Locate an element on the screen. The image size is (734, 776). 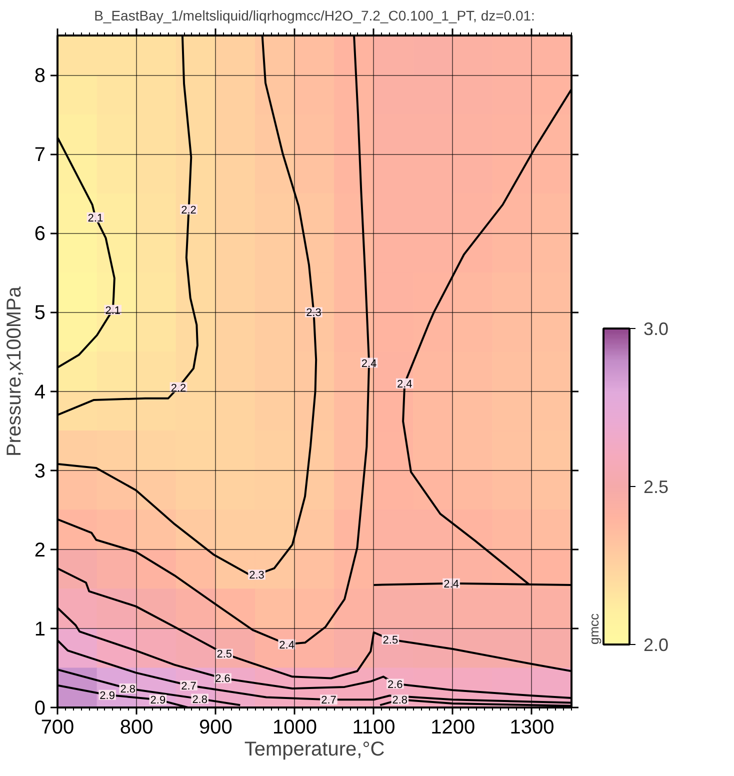
color-bar-label: 2.0 is located at coordinates (656, 645).